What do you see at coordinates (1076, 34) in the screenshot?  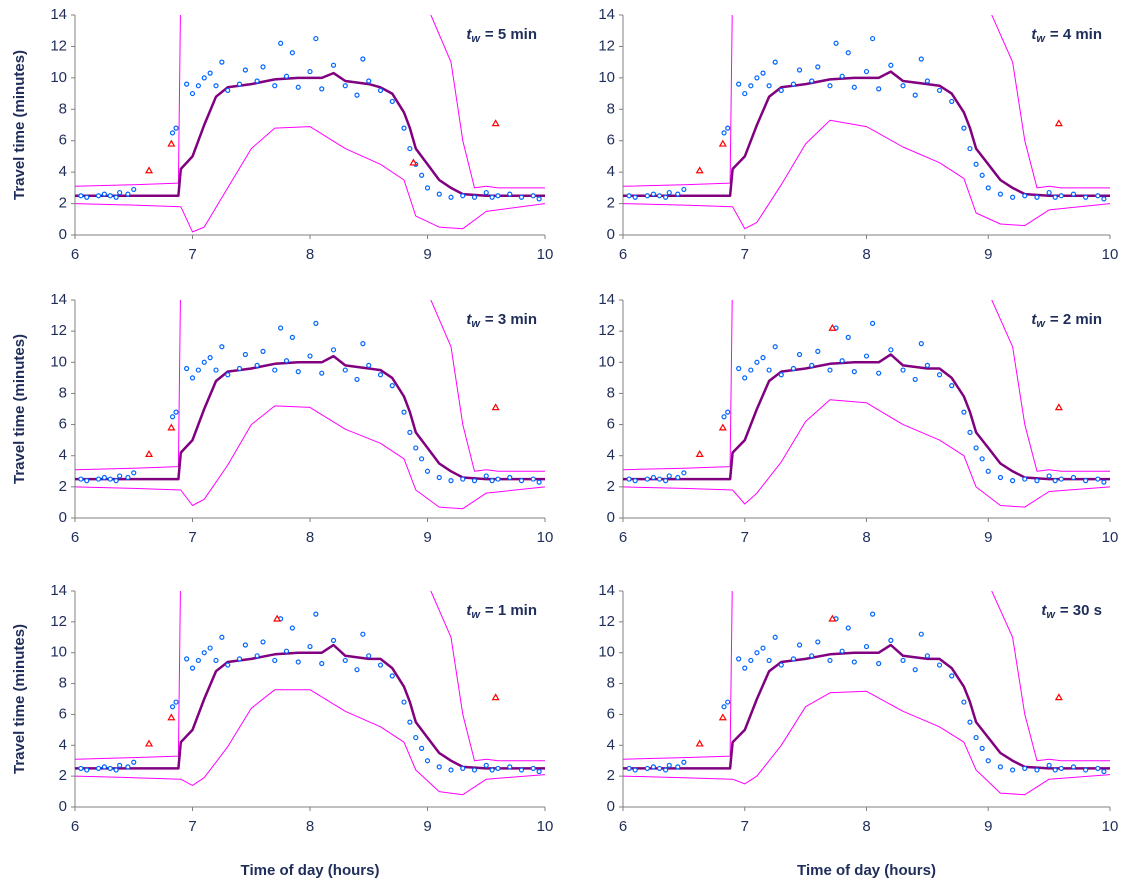 I see `annotation-text: = 4 min` at bounding box center [1076, 34].